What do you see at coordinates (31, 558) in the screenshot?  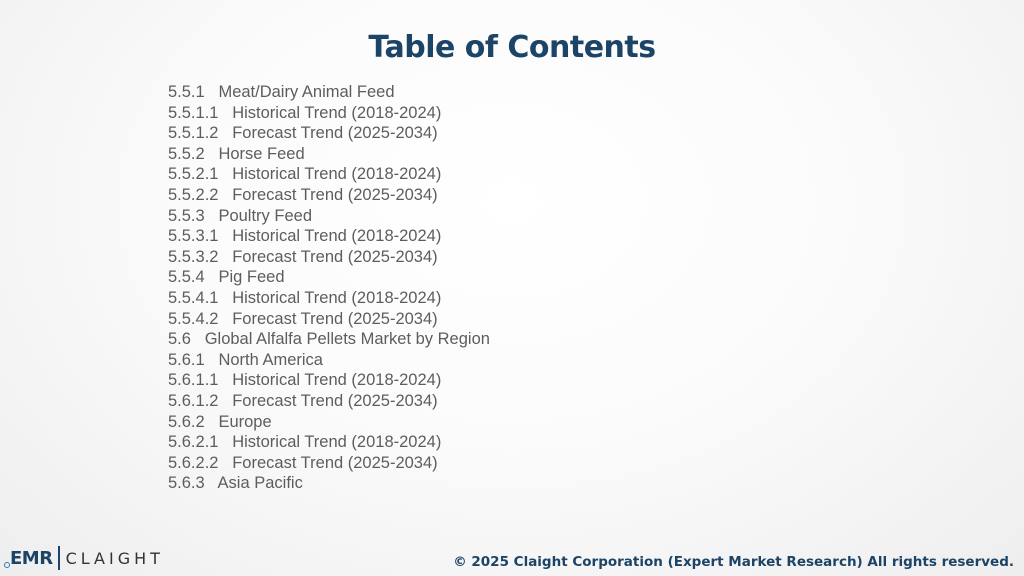 I see `logo-mark-text: EMR` at bounding box center [31, 558].